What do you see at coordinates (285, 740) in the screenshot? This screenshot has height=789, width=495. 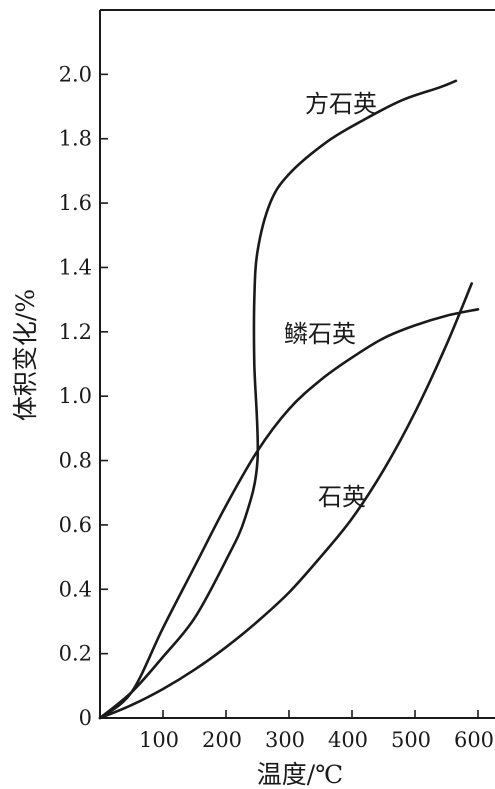 I see `x-tick-label: 300` at bounding box center [285, 740].